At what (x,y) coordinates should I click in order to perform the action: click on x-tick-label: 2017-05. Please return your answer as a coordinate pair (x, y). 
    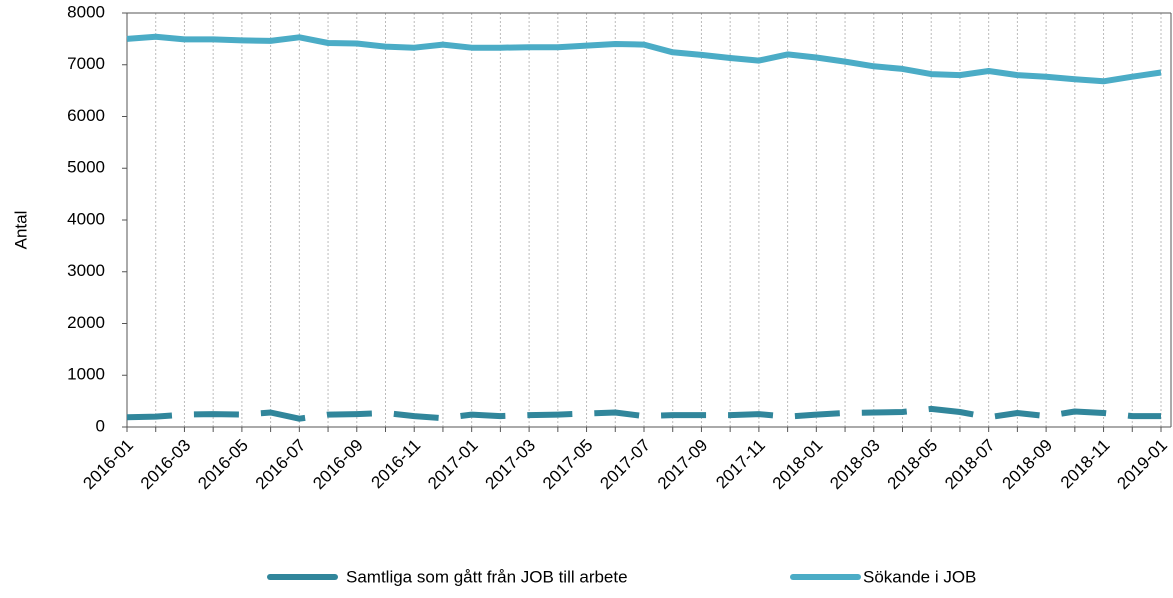
    Looking at the image, I should click on (568, 465).